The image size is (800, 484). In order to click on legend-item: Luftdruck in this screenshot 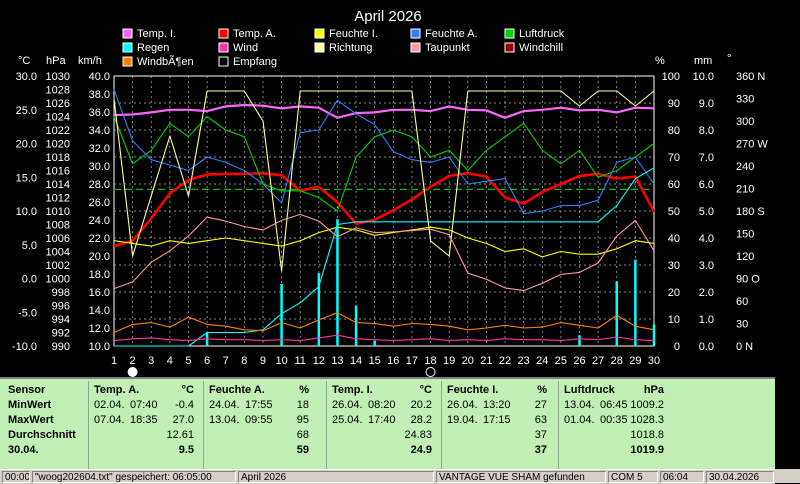, I will do `click(535, 34)`.